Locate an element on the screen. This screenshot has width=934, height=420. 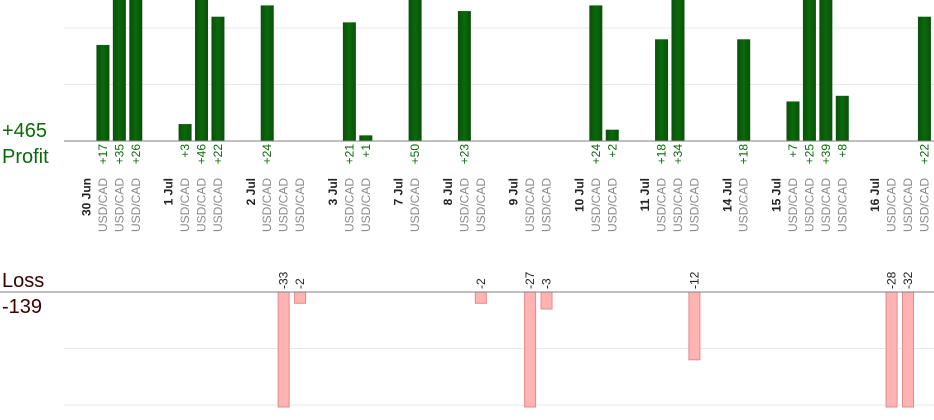
profit-value-label: +2 is located at coordinates (612, 151).